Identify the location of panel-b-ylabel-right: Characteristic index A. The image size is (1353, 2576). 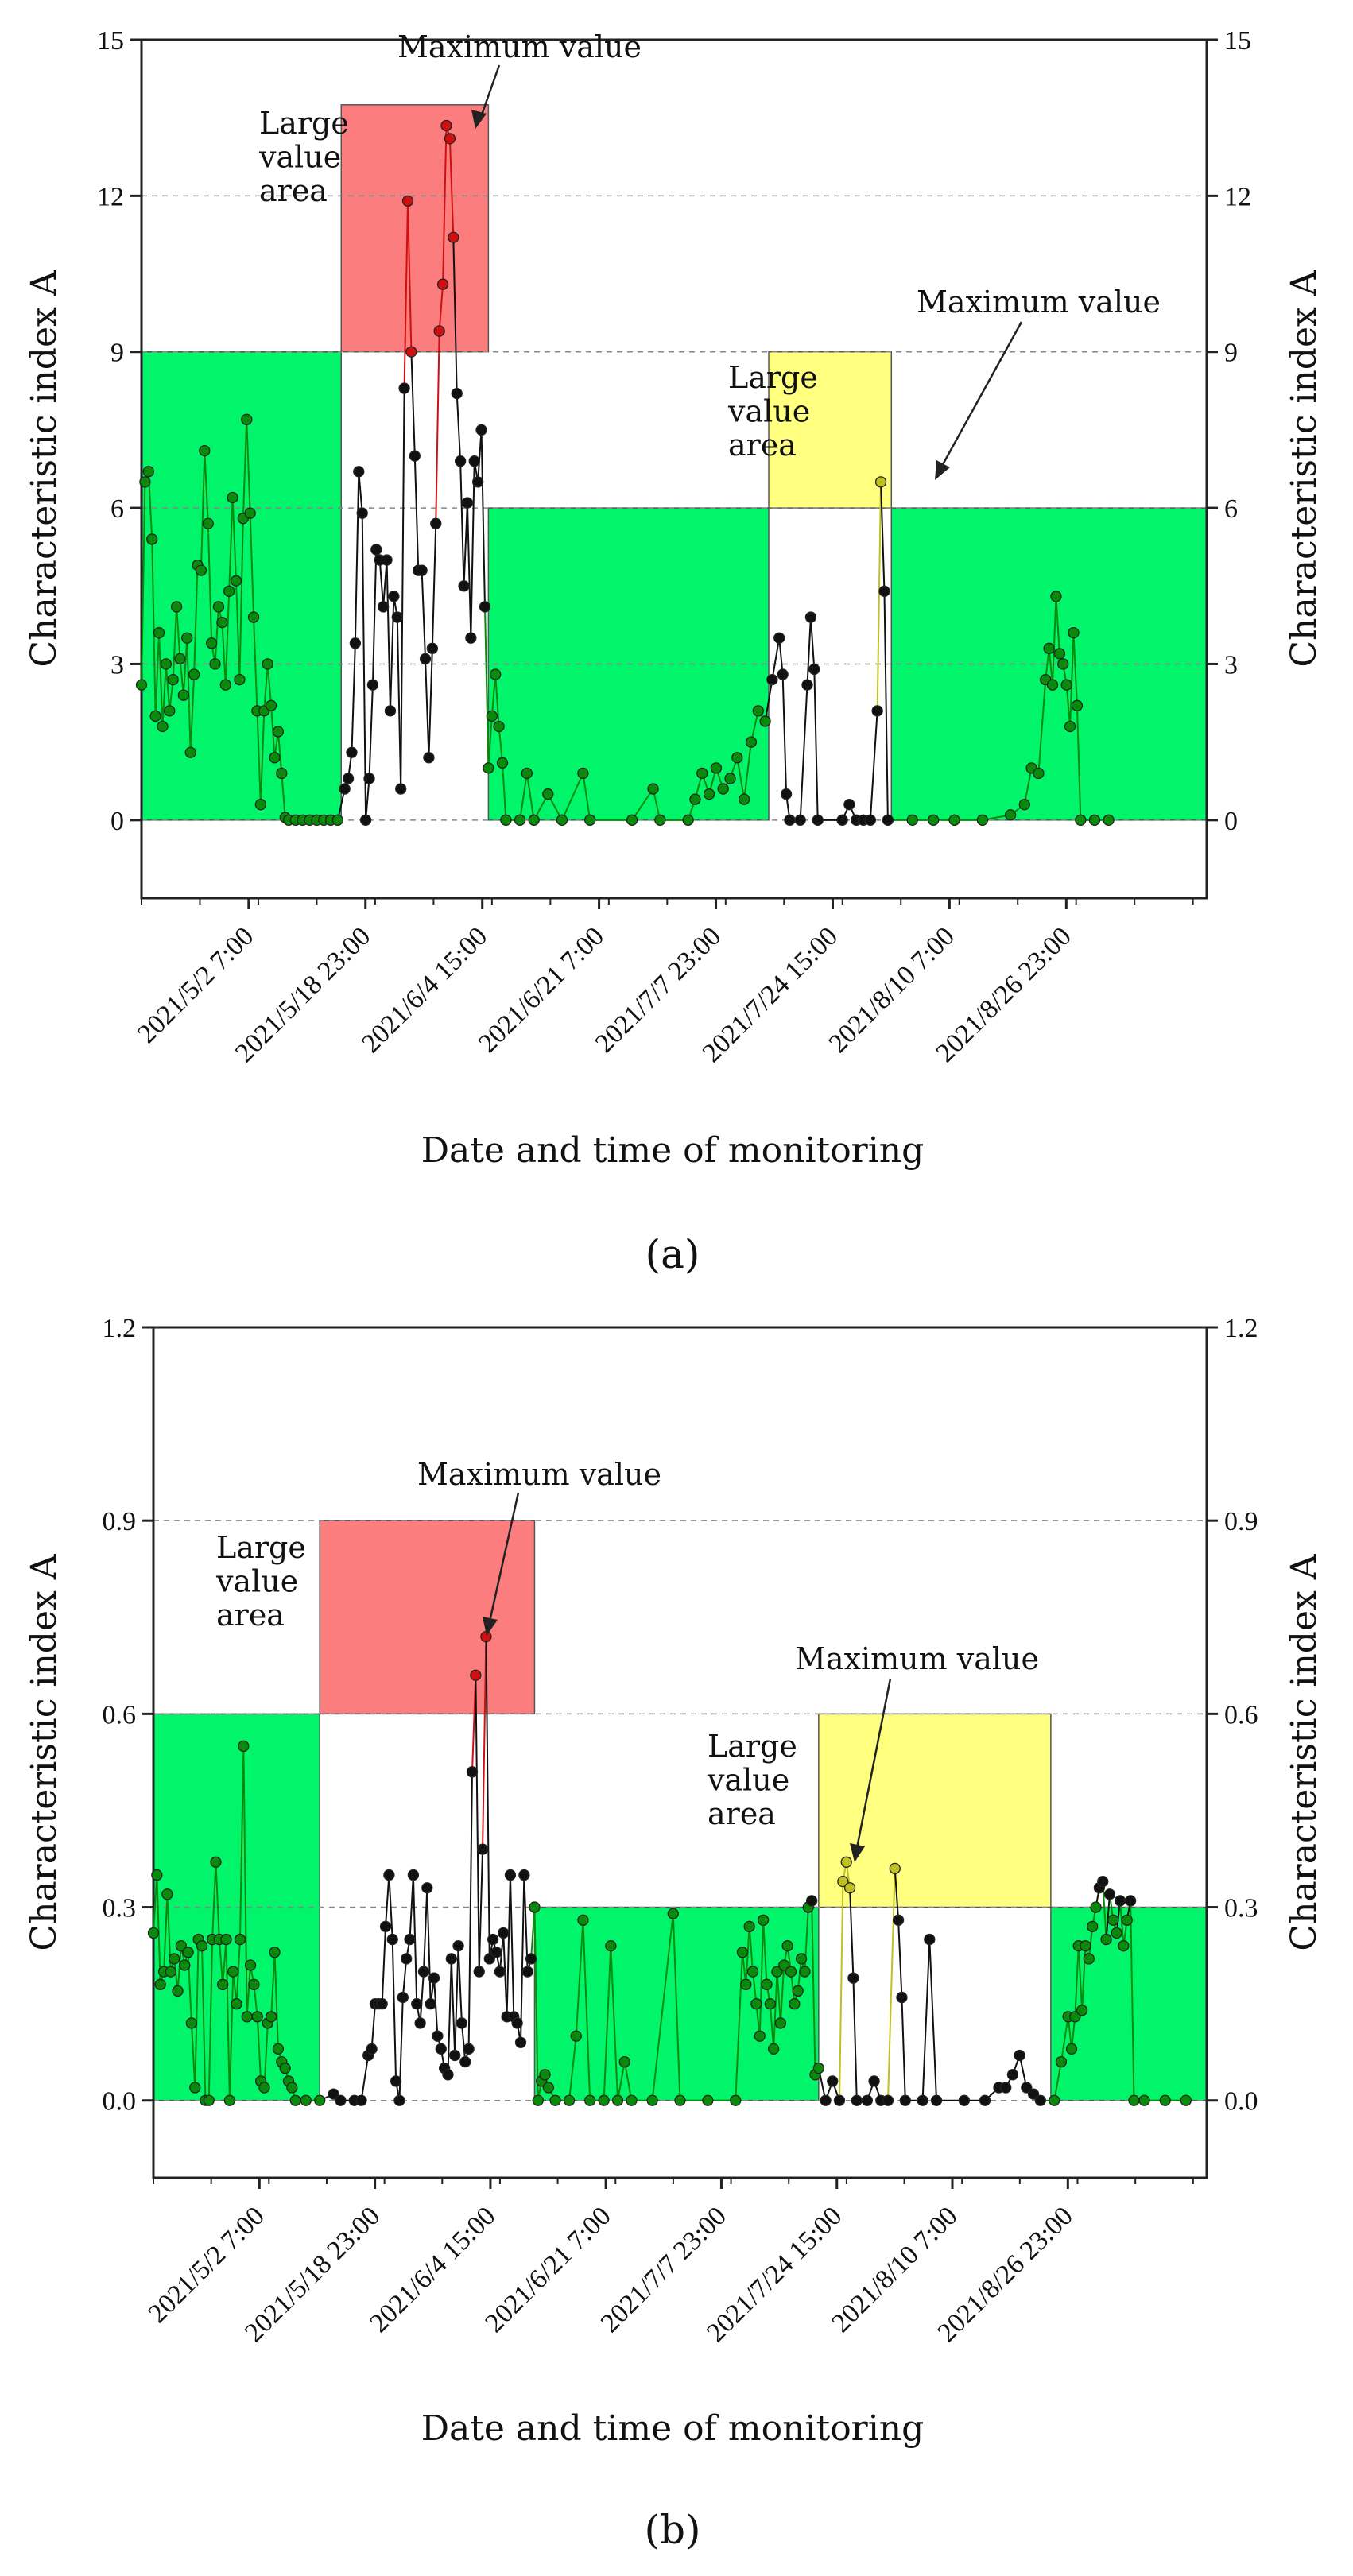
(1304, 1751).